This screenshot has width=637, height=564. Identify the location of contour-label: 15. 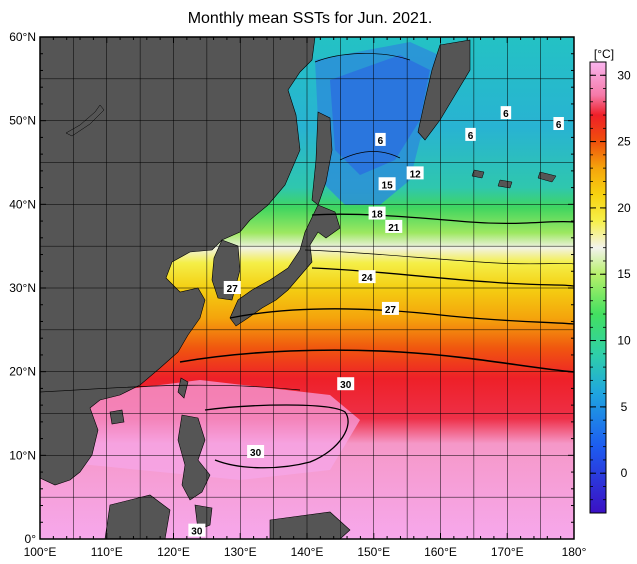
(387, 184).